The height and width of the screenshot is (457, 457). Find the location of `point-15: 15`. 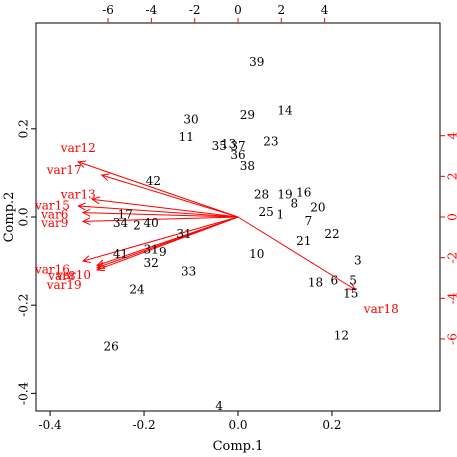

point-15: 15 is located at coordinates (350, 294).